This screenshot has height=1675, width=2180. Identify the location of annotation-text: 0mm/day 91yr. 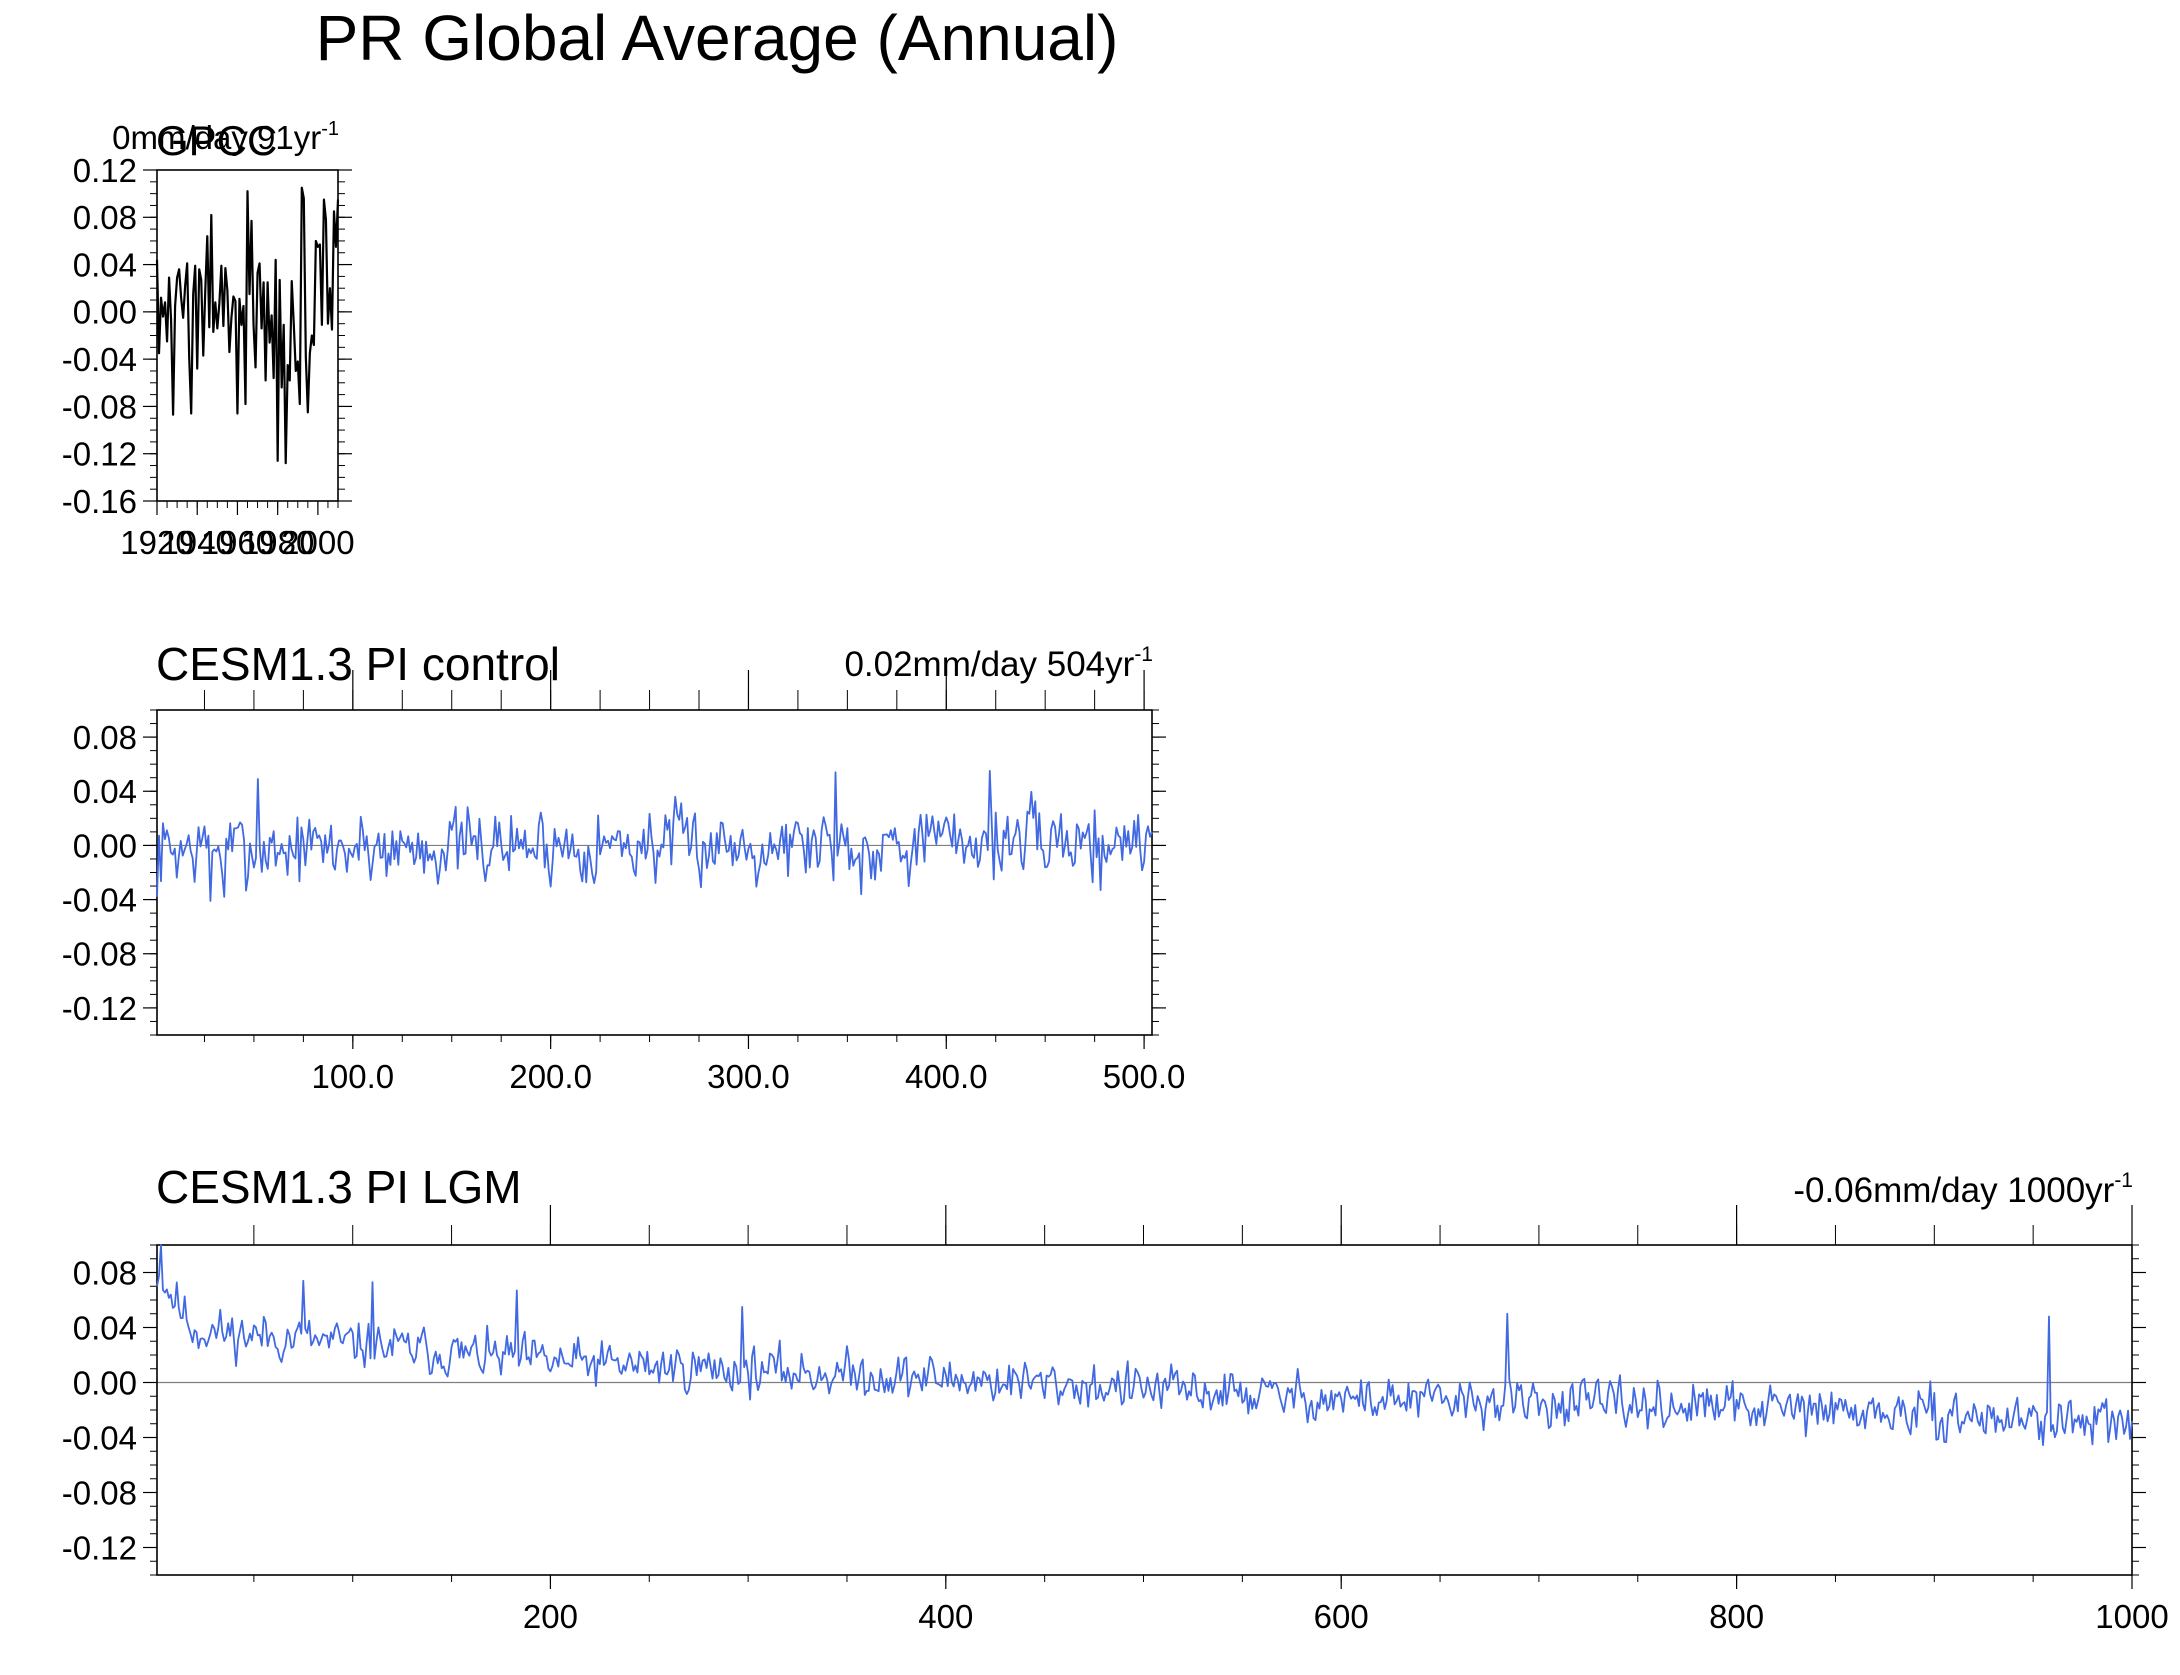
(216, 137).